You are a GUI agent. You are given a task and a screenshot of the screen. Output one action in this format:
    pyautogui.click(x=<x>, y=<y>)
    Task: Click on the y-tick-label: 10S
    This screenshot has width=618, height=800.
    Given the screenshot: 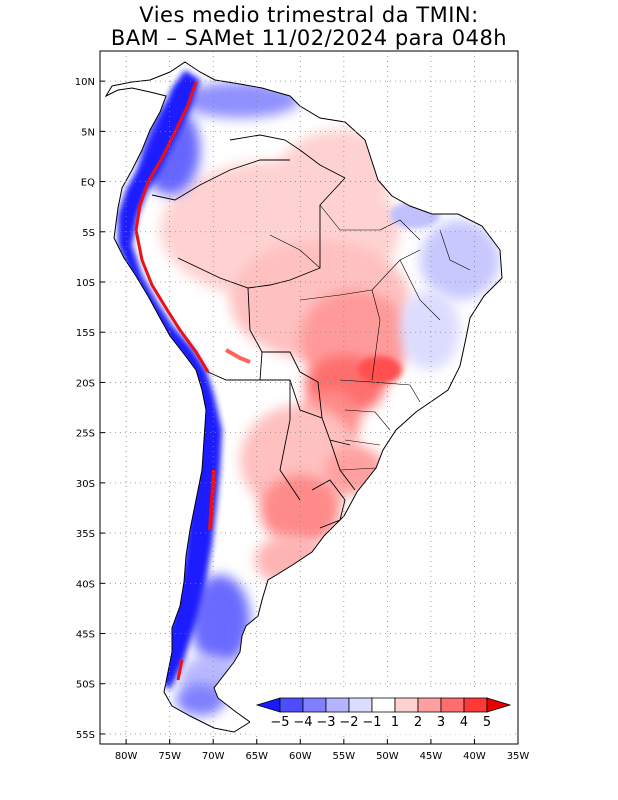 What is the action you would take?
    pyautogui.click(x=85, y=283)
    